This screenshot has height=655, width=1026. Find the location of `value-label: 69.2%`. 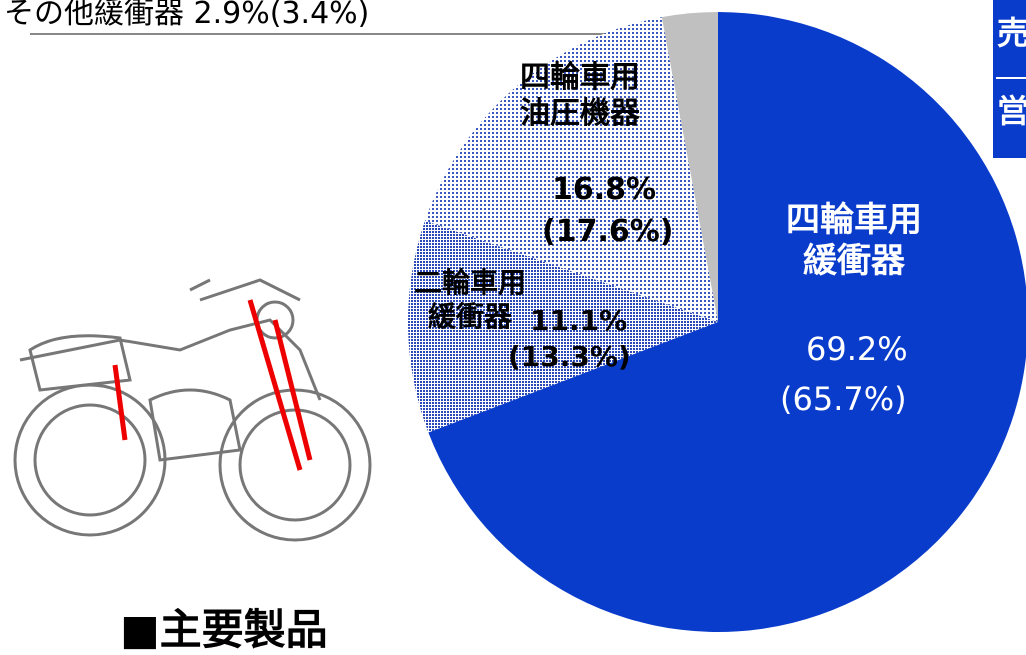

value-label: 69.2% is located at coordinates (857, 349).